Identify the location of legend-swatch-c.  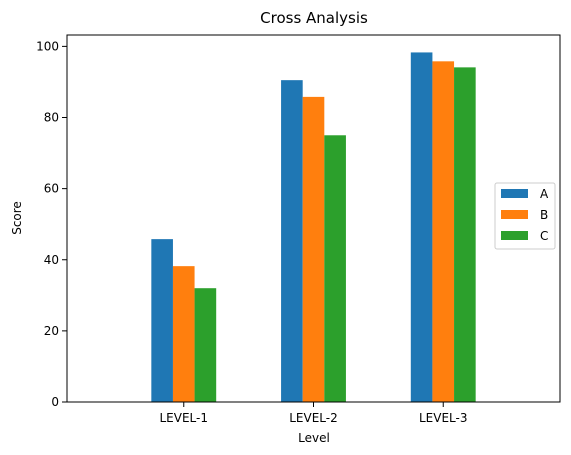
(514, 235).